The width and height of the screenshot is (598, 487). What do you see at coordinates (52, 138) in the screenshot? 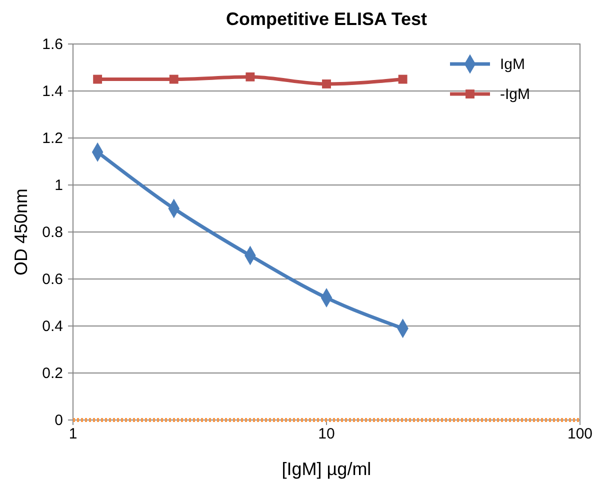
I see `y-tick-label: 1.2` at bounding box center [52, 138].